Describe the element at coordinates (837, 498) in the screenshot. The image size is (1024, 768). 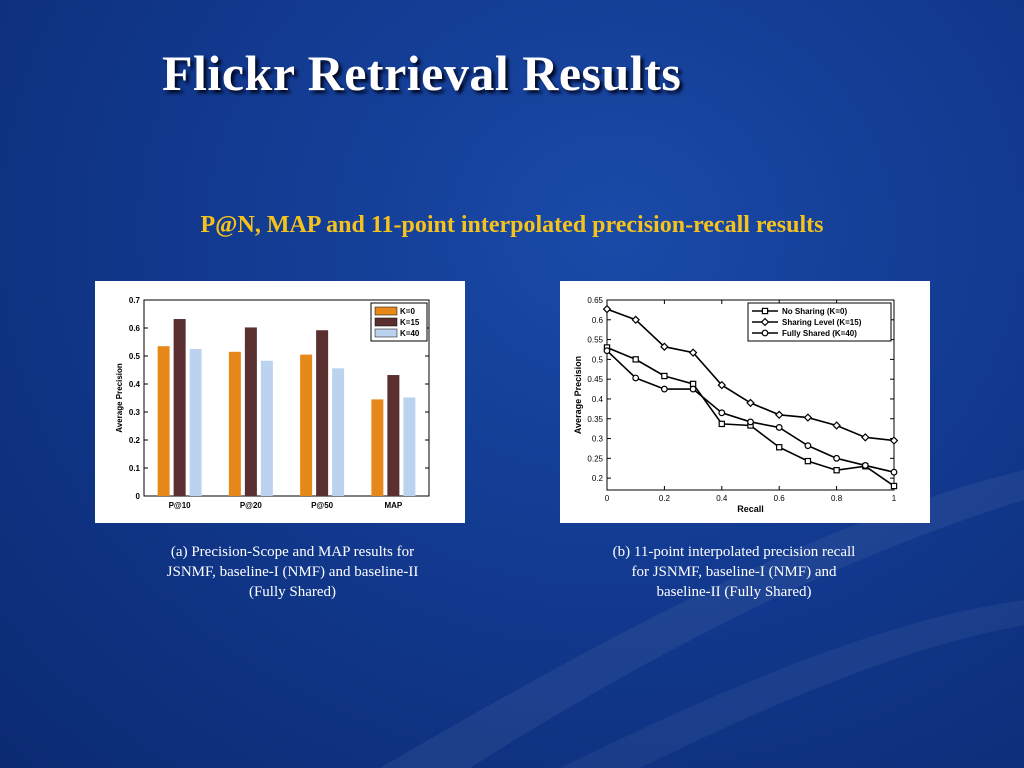
I see `line-x-tick-label: 0.8` at that location.